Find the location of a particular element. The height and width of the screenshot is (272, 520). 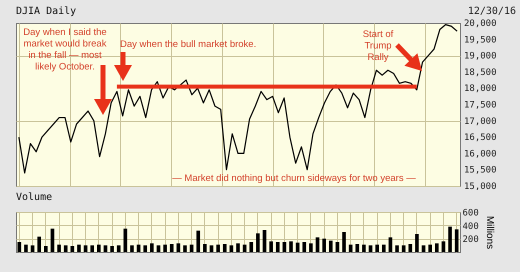

y-tick-label: 18,500 is located at coordinates (480, 73).